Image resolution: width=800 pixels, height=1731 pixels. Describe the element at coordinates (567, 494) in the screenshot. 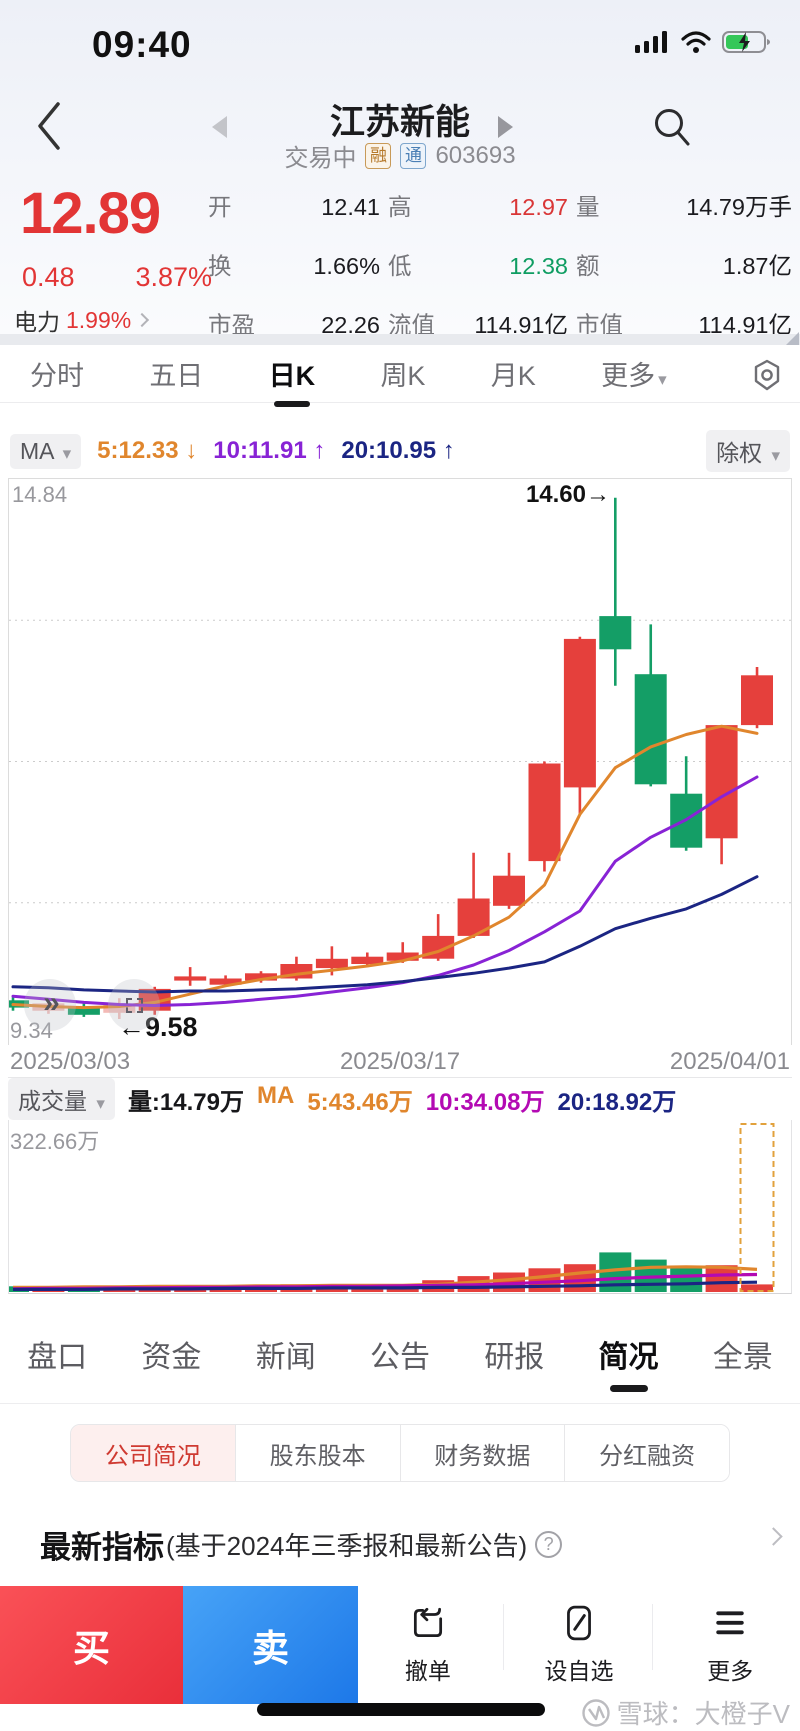

I see `high-price-annotation: 14.60→` at that location.